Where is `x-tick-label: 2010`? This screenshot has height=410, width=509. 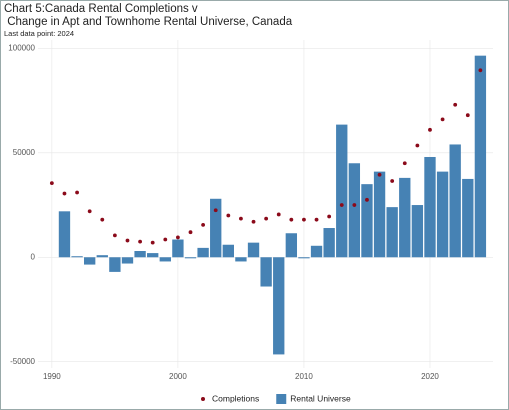 x-tick-label: 2010 is located at coordinates (304, 376).